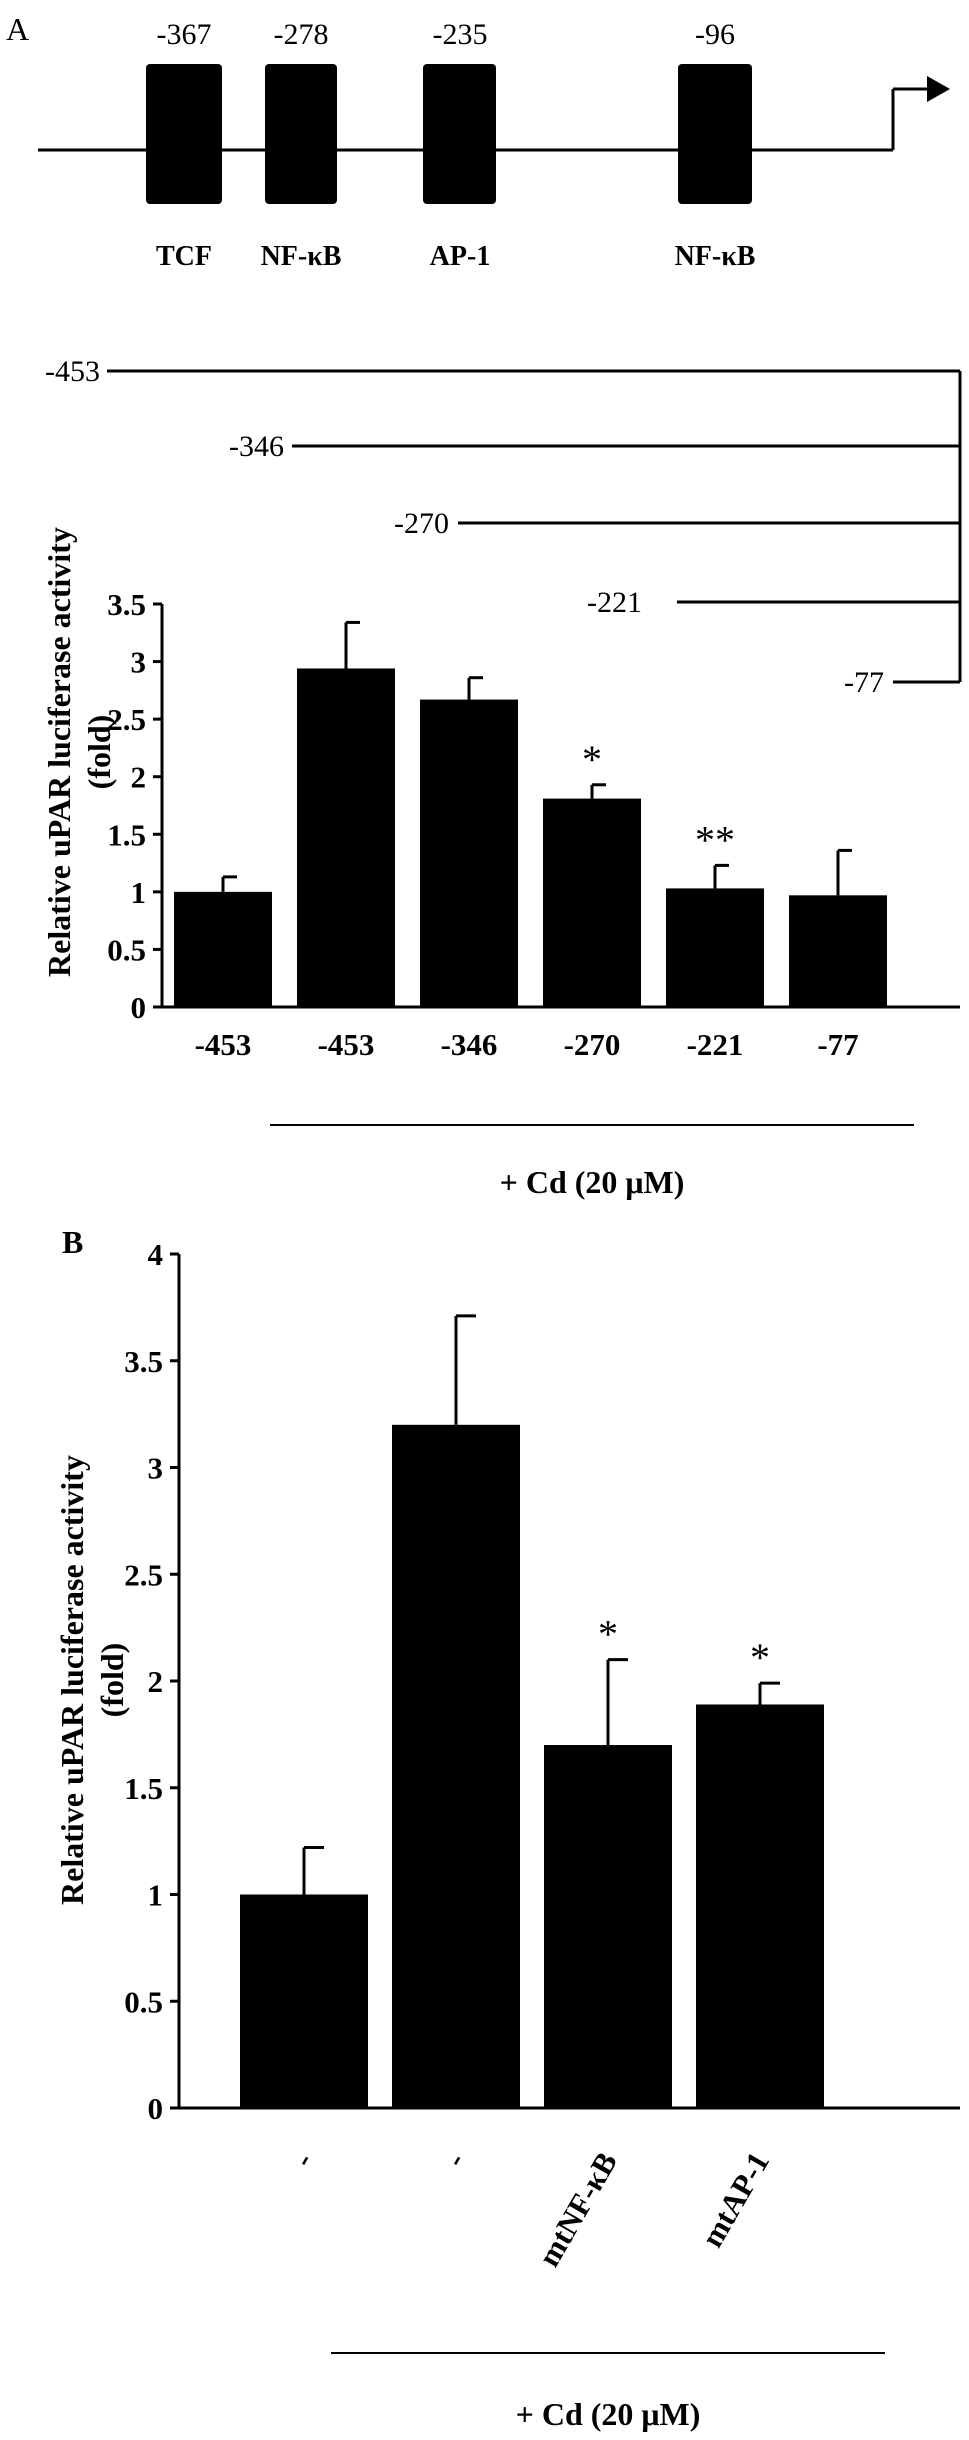  Describe the element at coordinates (301, 34) in the screenshot. I see `site-position: -278` at that location.